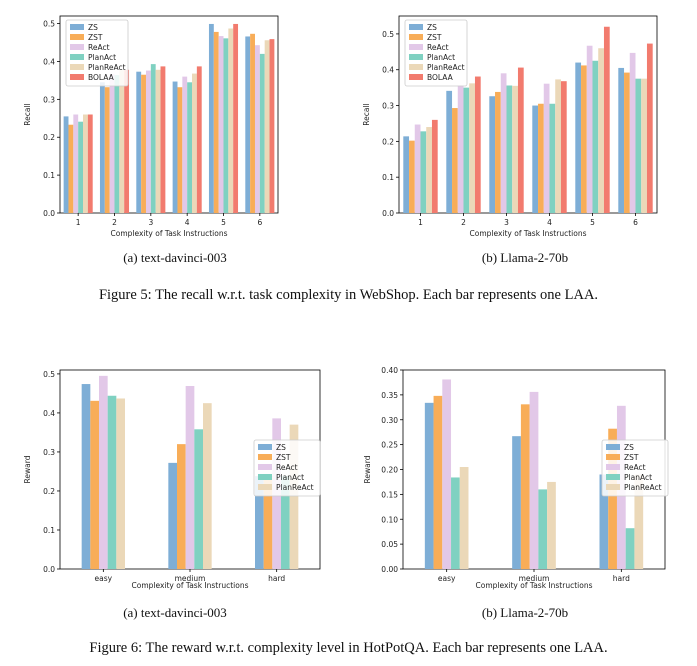 The image size is (697, 666). Describe the element at coordinates (630, 548) in the screenshot. I see `bar-planact-hard` at that location.